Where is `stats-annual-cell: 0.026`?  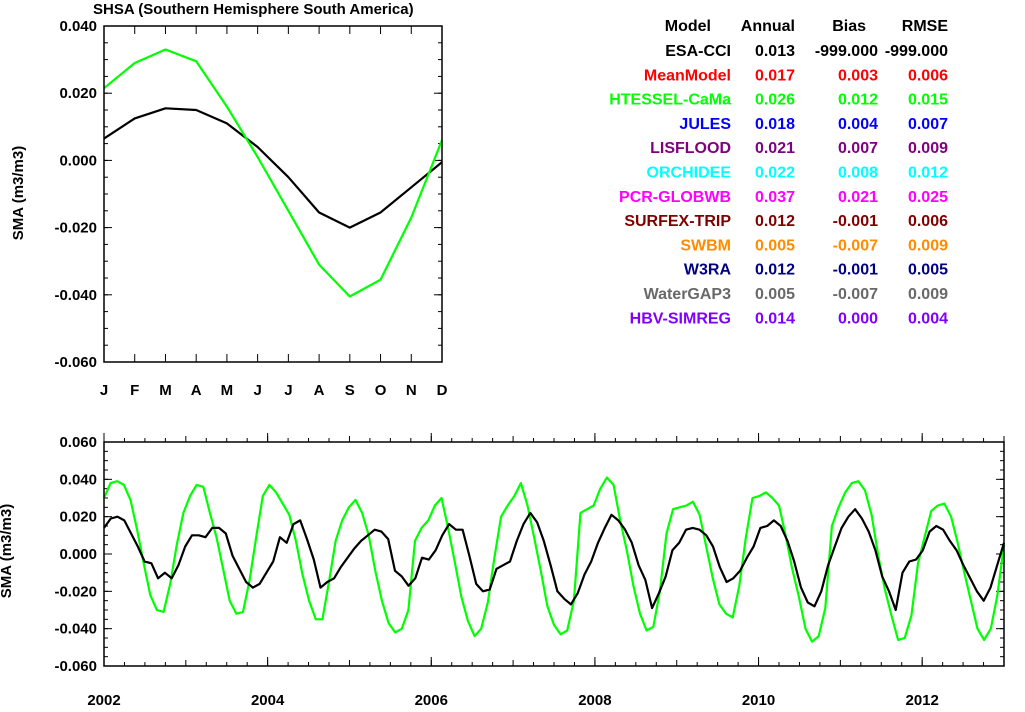 stats-annual-cell: 0.026 is located at coordinates (775, 100).